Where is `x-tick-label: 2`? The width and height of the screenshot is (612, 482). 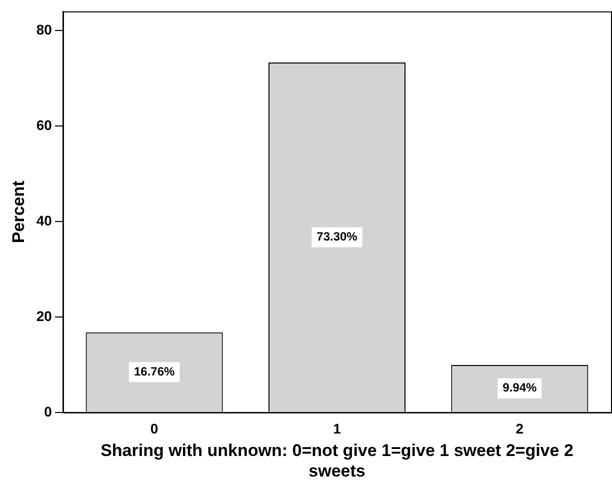
x-tick-label: 2 is located at coordinates (520, 428).